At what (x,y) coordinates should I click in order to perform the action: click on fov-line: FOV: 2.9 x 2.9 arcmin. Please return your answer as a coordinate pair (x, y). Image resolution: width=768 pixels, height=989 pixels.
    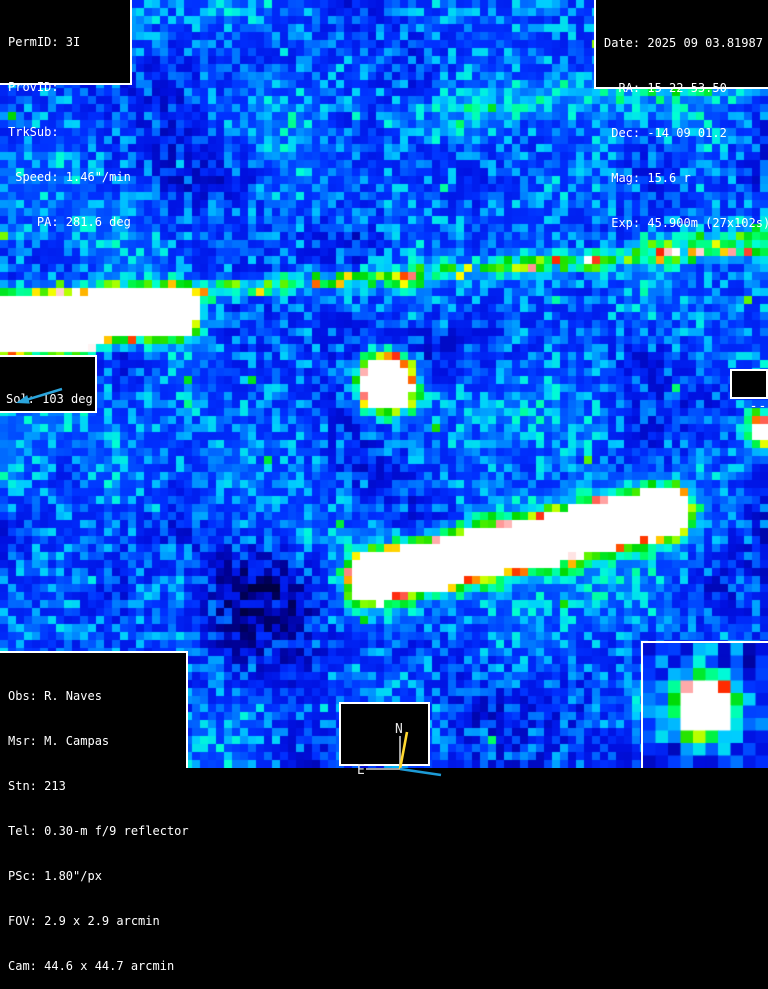
    Looking at the image, I should click on (84, 921).